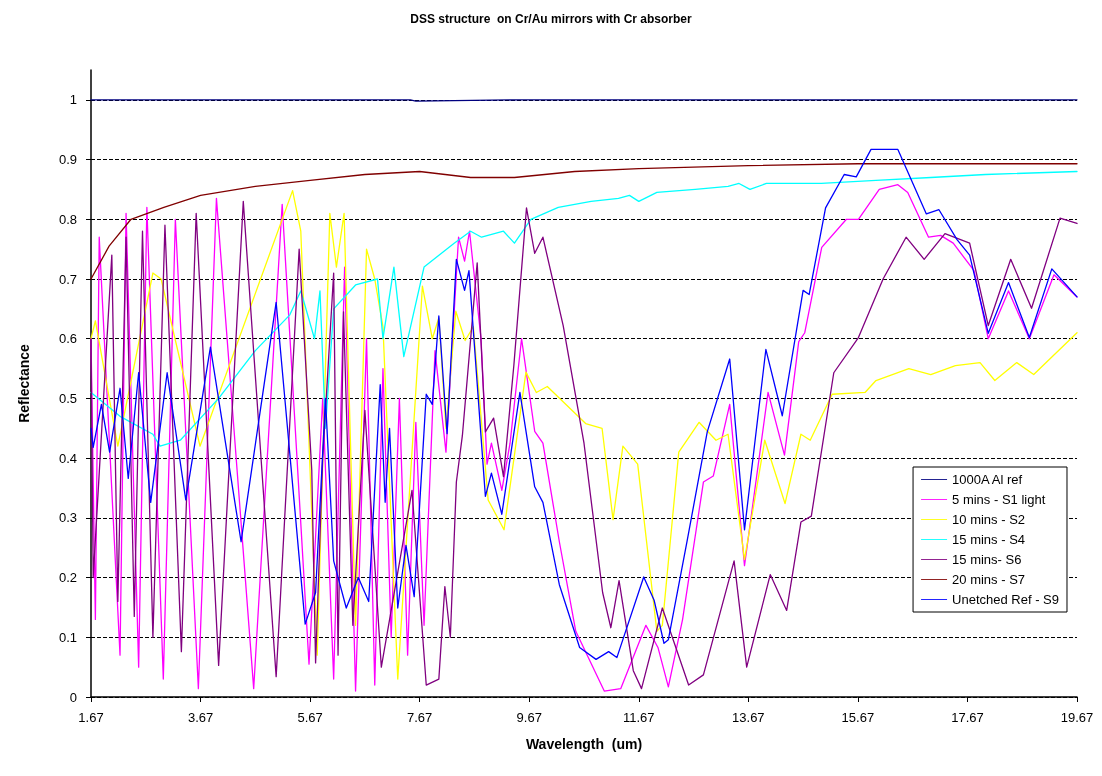 The image size is (1102, 776). I want to click on legend-label: 15 mins - S4, so click(989, 539).